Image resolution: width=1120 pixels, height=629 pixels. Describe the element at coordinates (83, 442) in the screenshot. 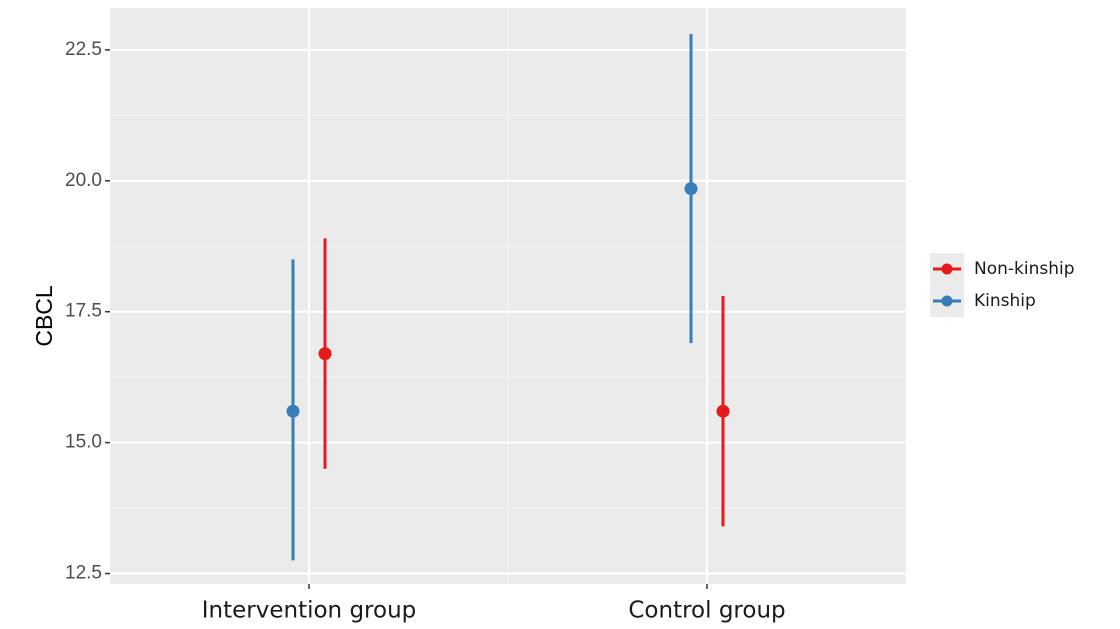

I see `y-tick-label: 15.0` at that location.